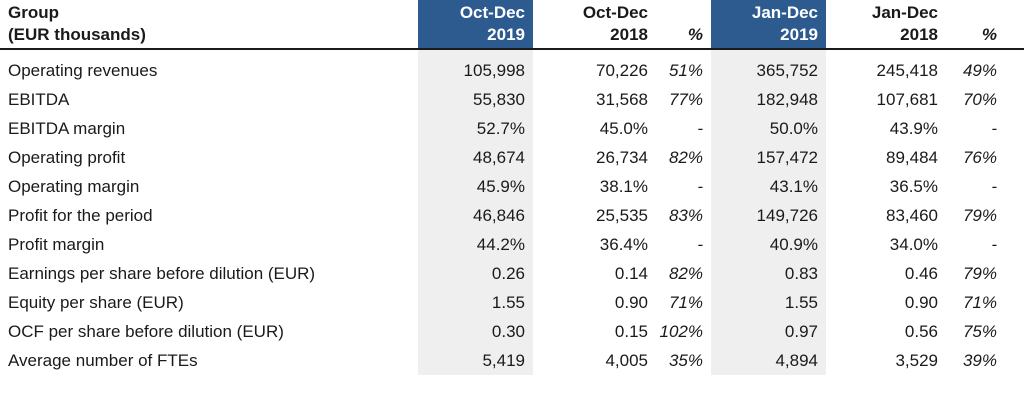  What do you see at coordinates (83, 70) in the screenshot?
I see `row-label: Operating revenues` at bounding box center [83, 70].